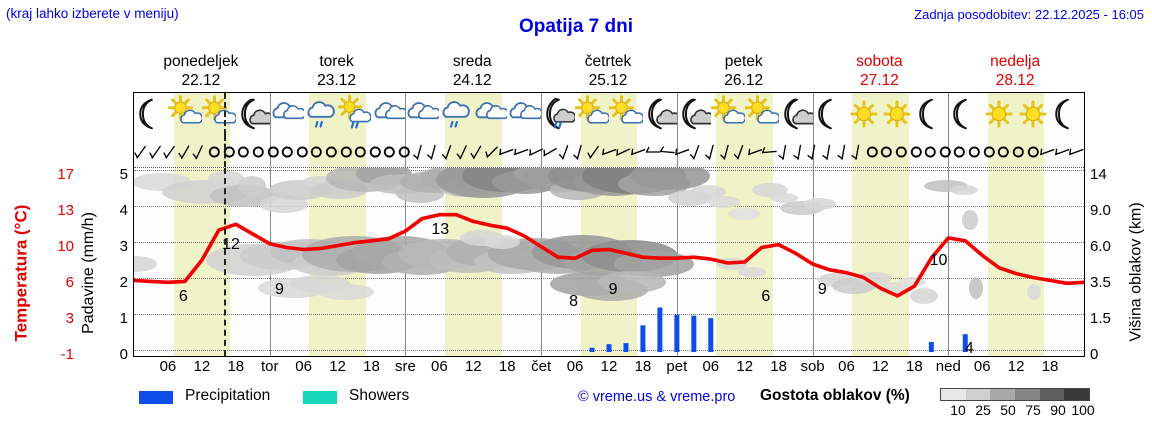 This screenshot has width=1152, height=443. What do you see at coordinates (472, 61) in the screenshot?
I see `day-name: sreda` at bounding box center [472, 61].